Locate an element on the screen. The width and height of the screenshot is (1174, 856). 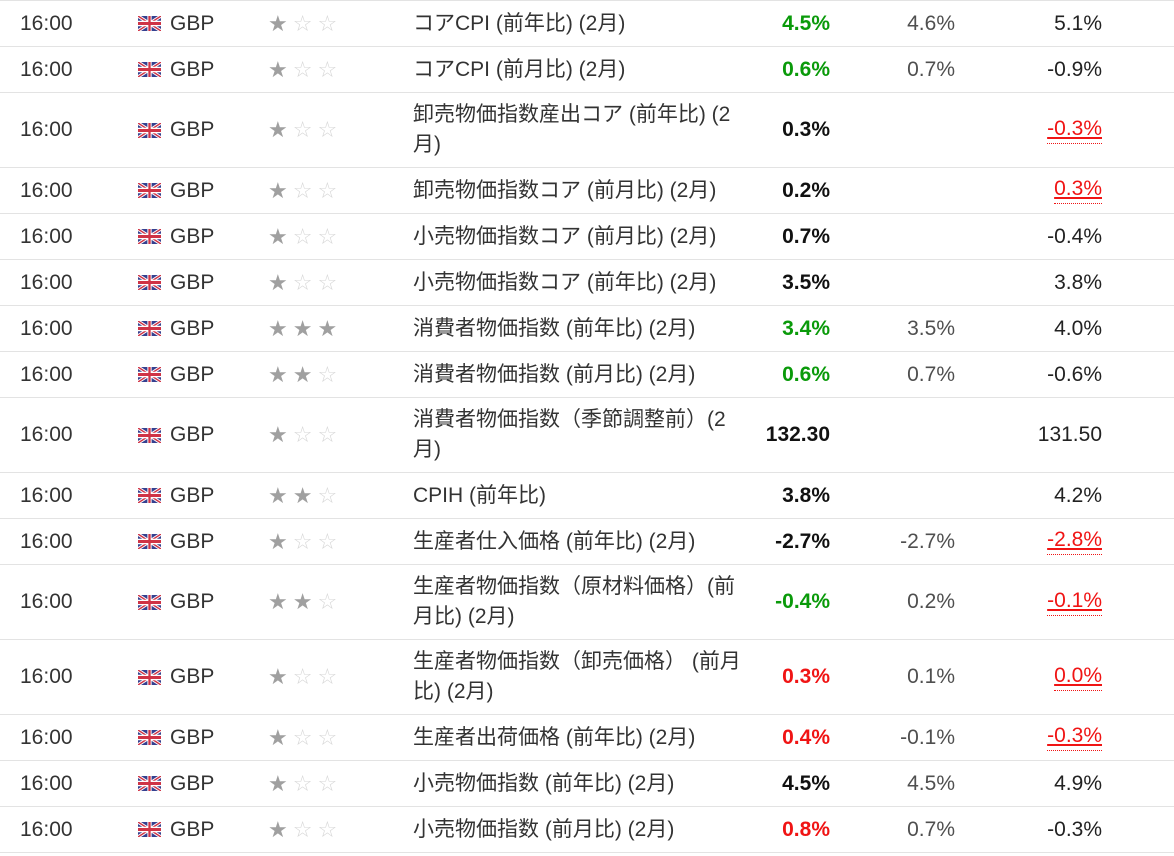
previous-value-revised: 0.3% is located at coordinates (1078, 190).